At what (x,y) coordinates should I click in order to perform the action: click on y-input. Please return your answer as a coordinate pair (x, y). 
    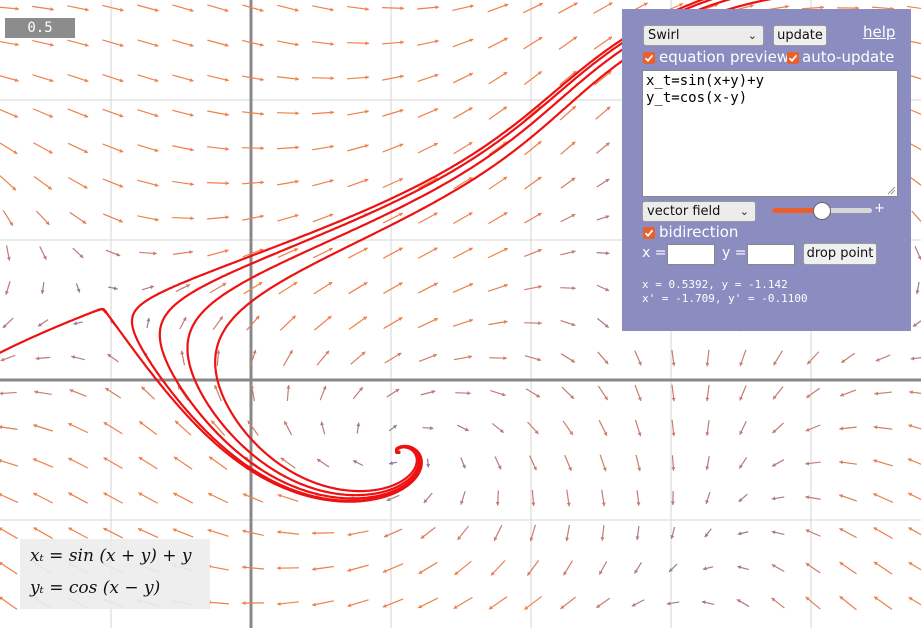
    Looking at the image, I should click on (771, 254).